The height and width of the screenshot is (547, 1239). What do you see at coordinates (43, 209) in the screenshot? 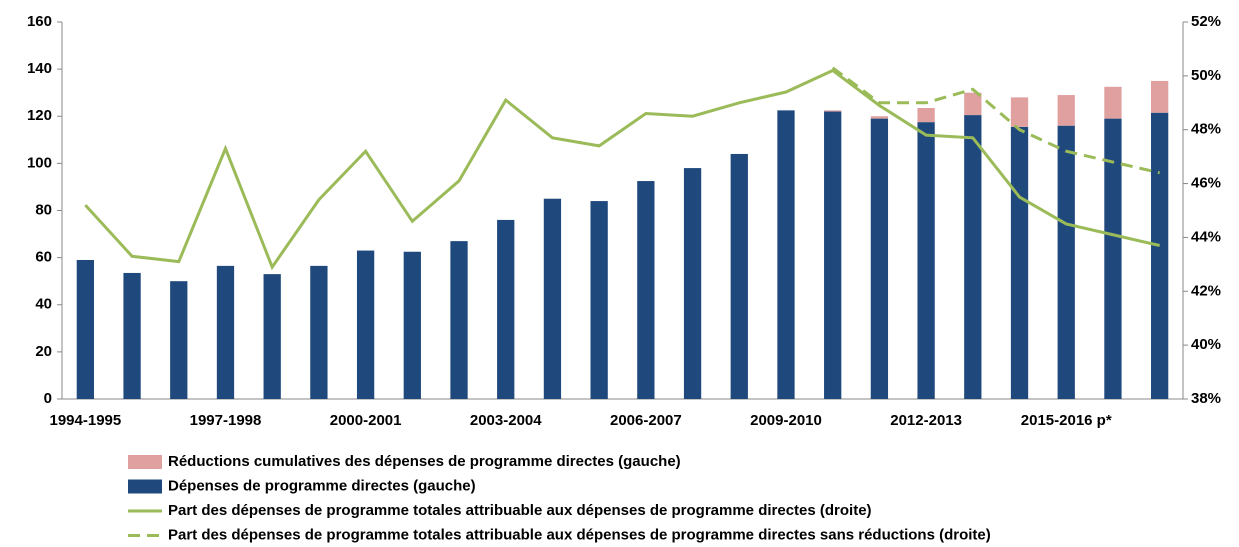
I see `y-tick-label: 80` at bounding box center [43, 209].